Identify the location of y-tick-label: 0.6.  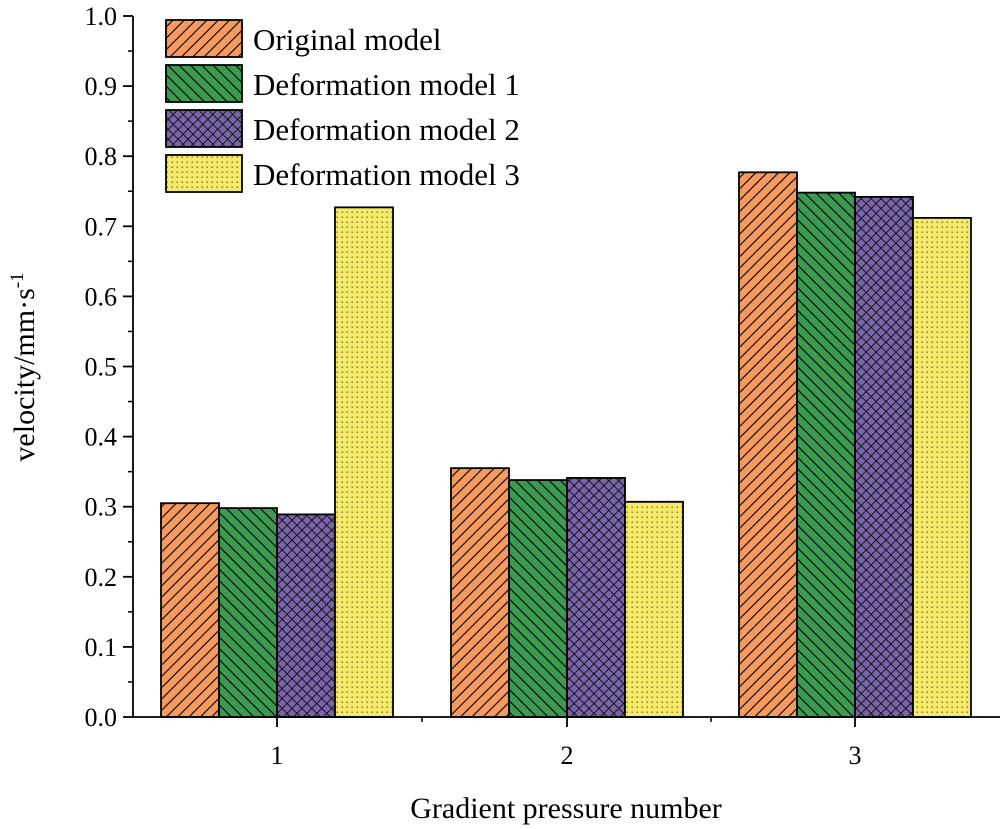
(101, 296).